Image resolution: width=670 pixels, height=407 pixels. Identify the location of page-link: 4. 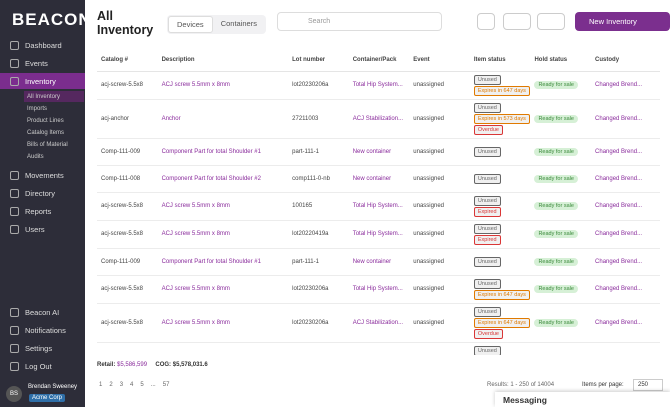
(132, 385).